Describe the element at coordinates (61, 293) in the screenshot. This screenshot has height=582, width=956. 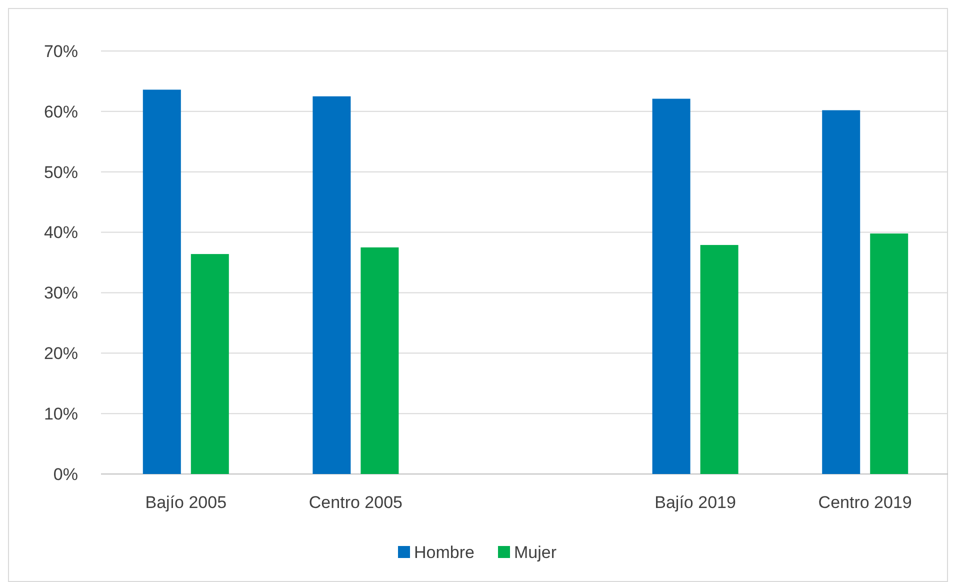
I see `y-tick-label: 30%` at that location.